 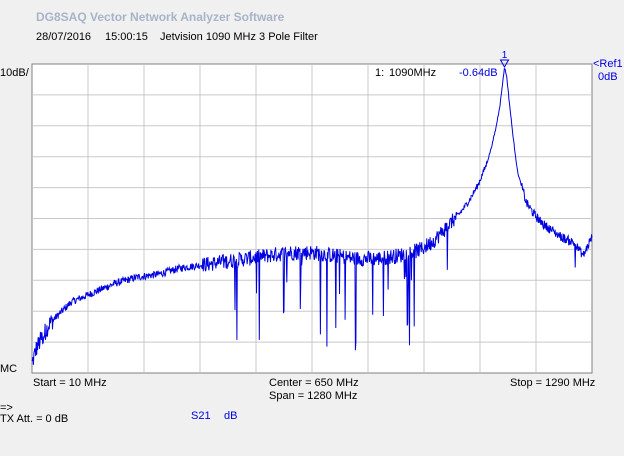 I want to click on stop-frequency: Stop = 1290 MHz, so click(x=553, y=383).